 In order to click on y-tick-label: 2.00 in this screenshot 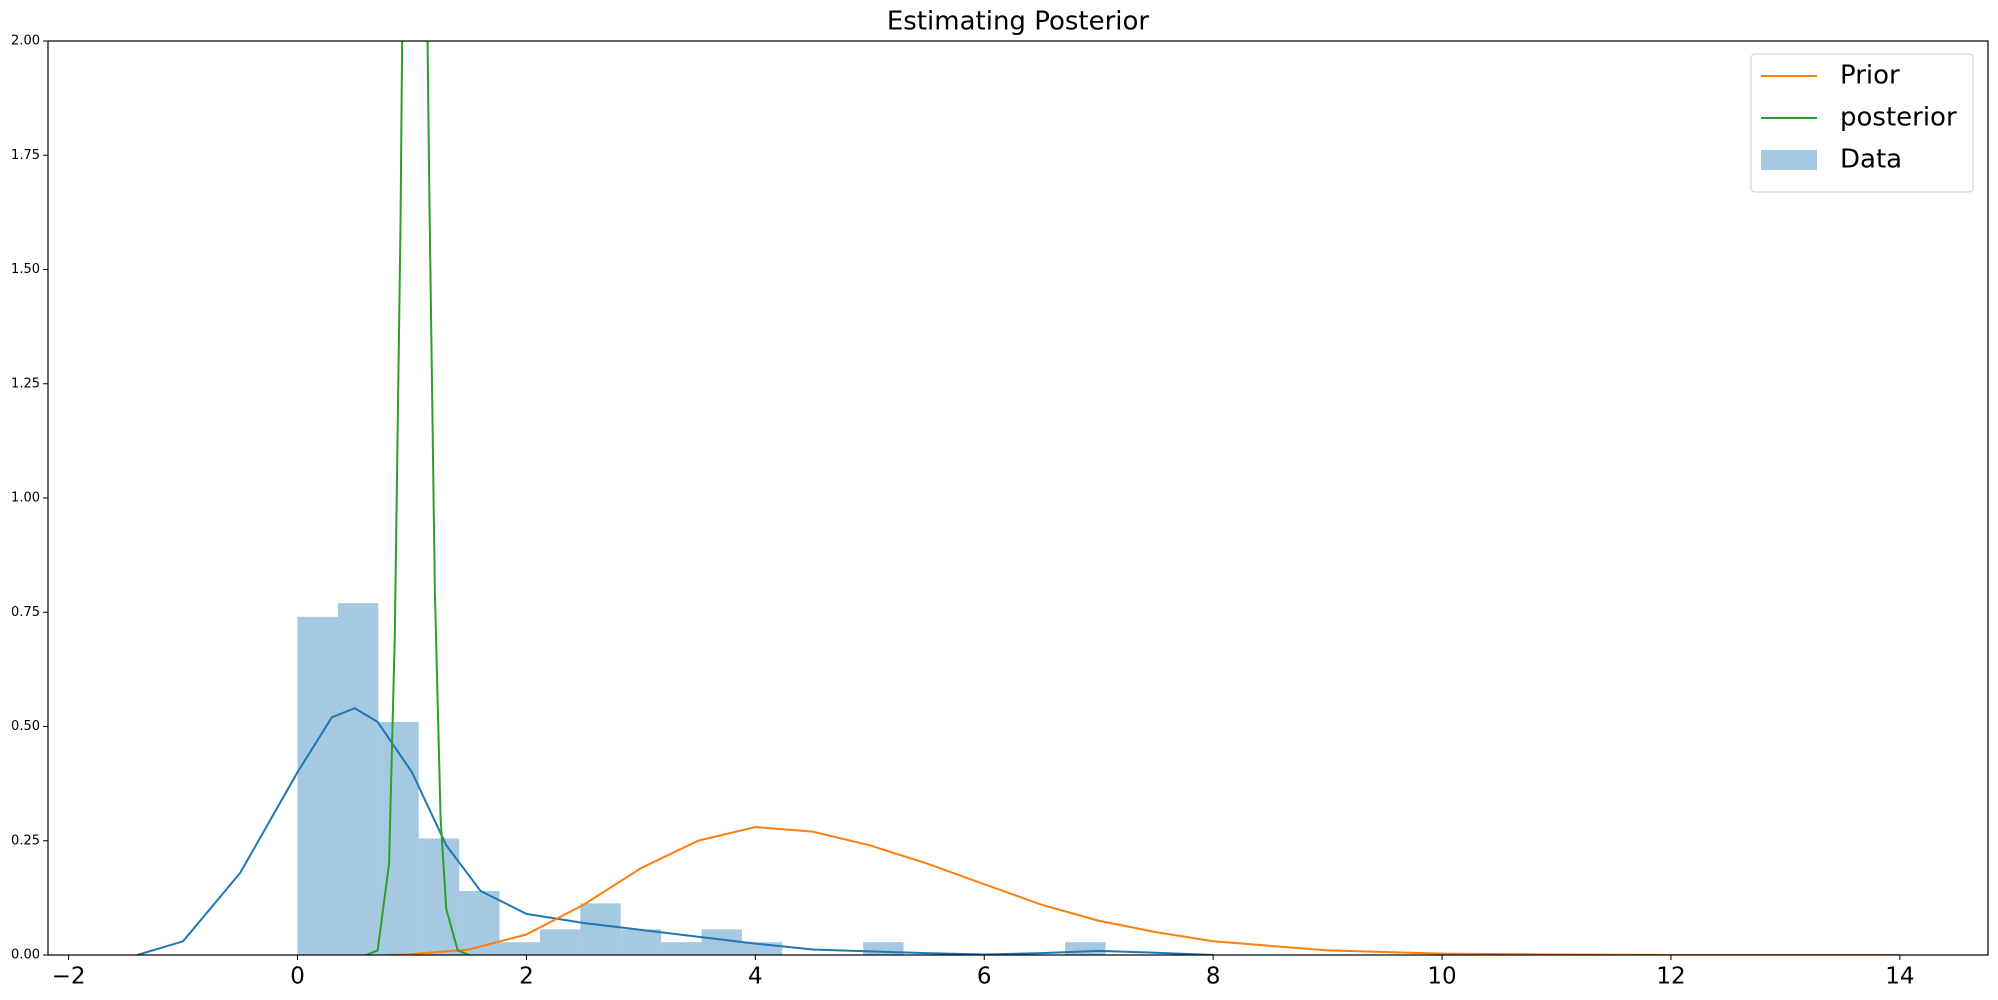, I will do `click(25, 41)`.